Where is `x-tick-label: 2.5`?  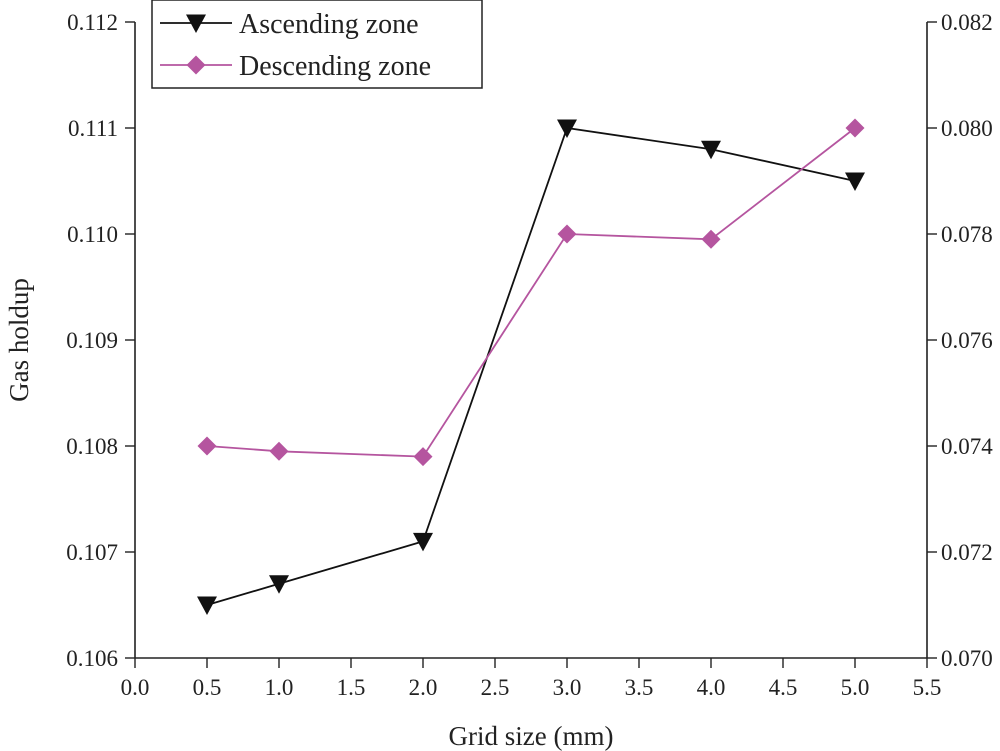
x-tick-label: 2.5 is located at coordinates (495, 687).